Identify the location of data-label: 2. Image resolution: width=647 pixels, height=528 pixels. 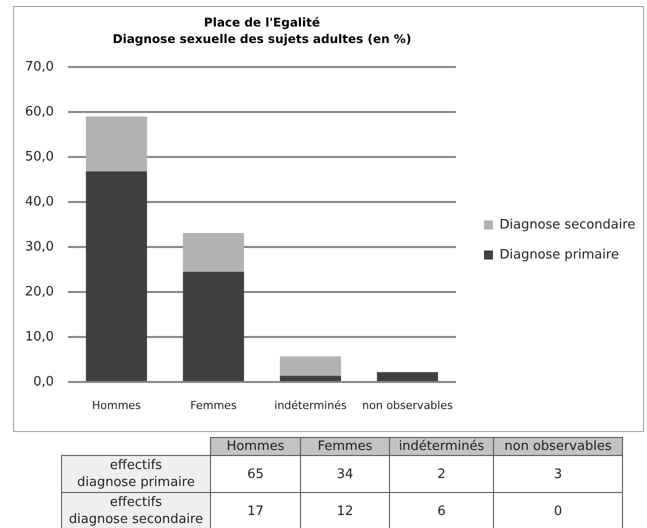
(442, 474).